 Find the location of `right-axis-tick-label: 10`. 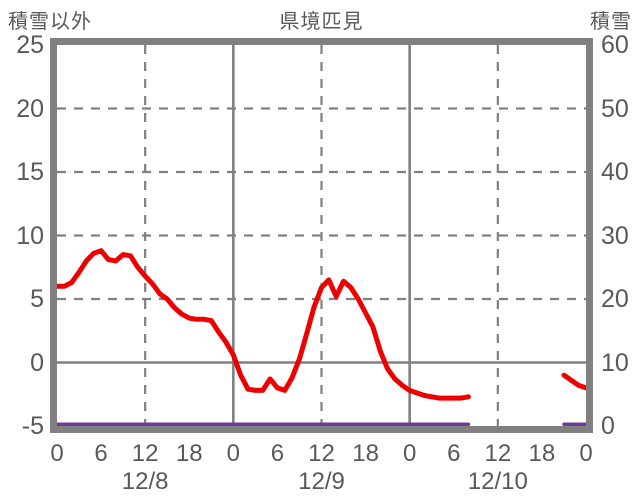

right-axis-tick-label: 10 is located at coordinates (615, 362).